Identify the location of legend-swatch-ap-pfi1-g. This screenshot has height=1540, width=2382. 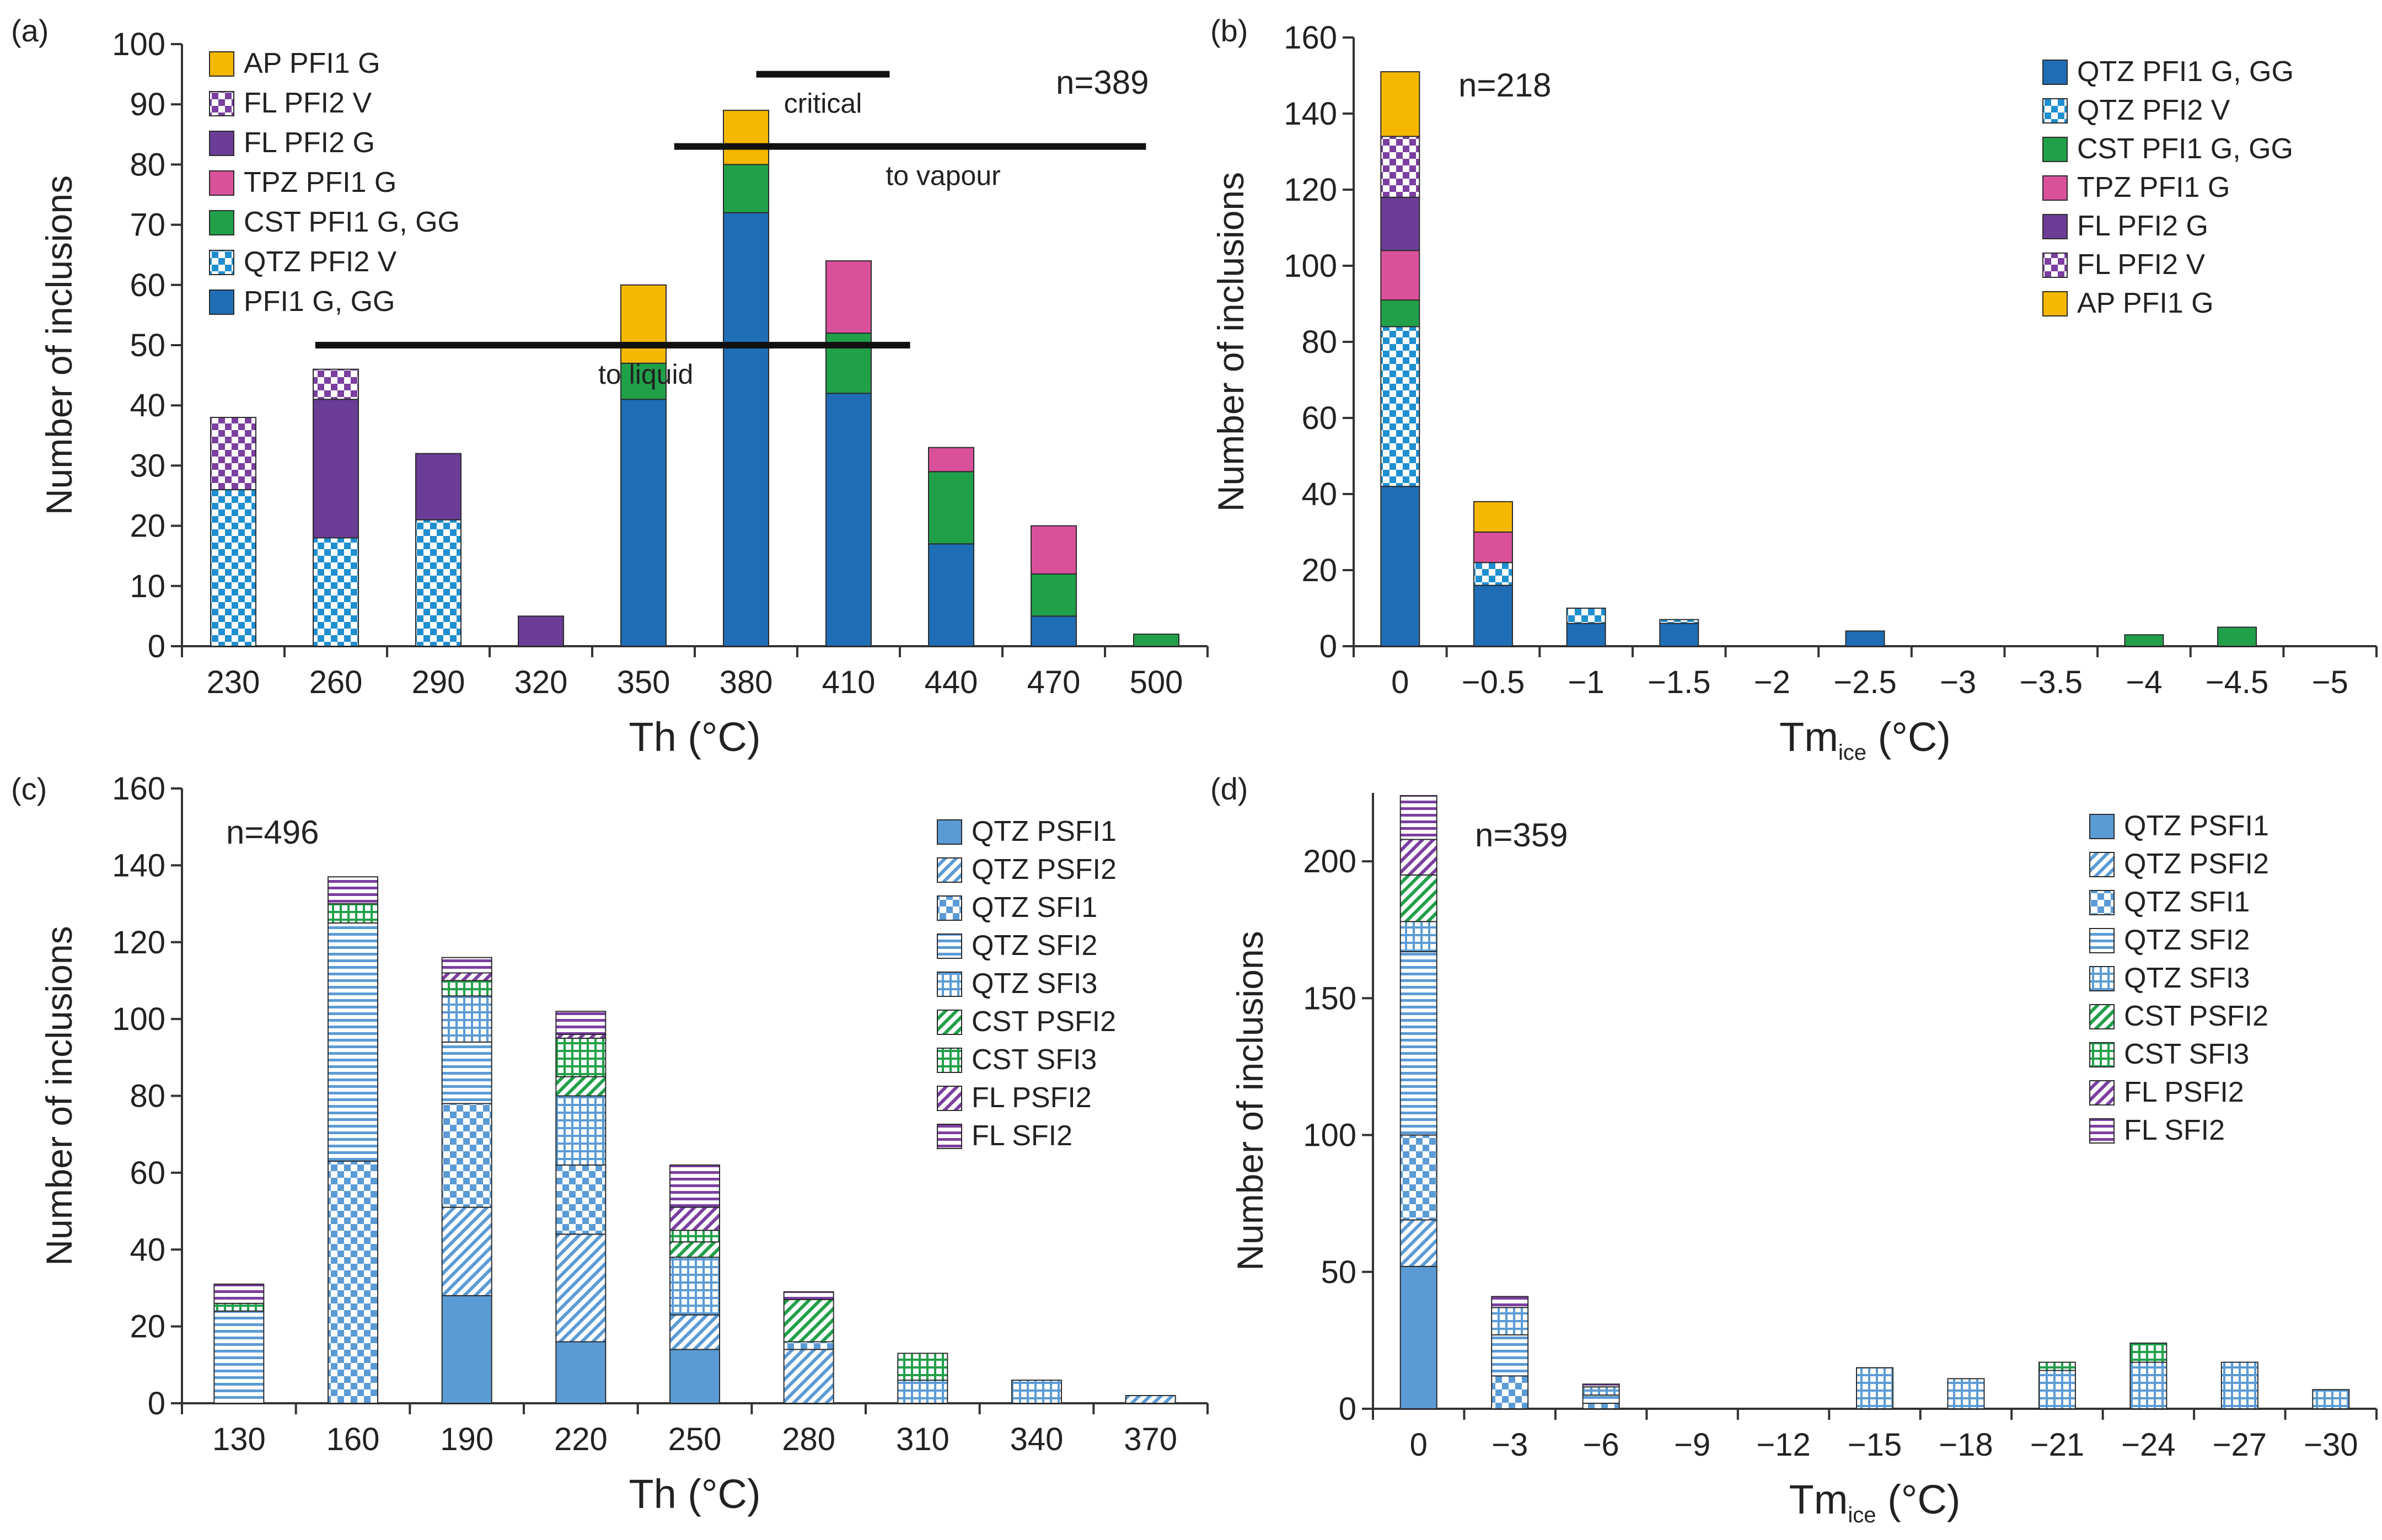
(221, 64).